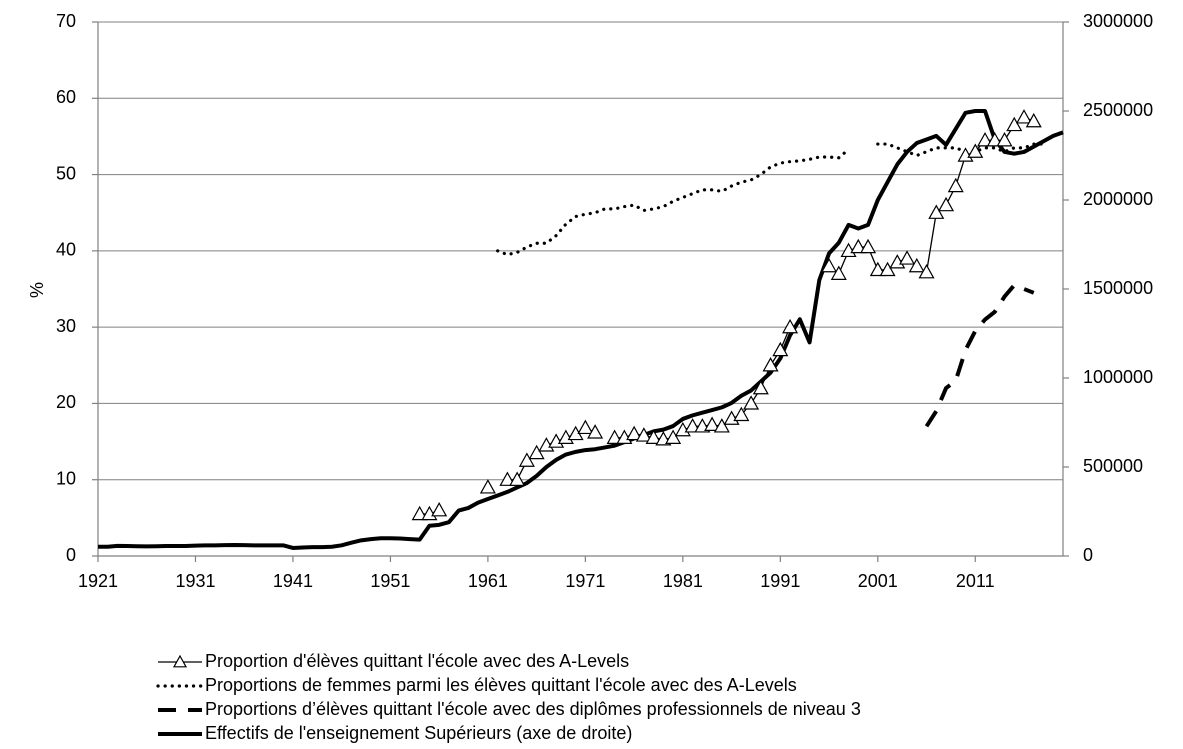  Describe the element at coordinates (293, 581) in the screenshot. I see `x-tick-label: 1941` at that location.